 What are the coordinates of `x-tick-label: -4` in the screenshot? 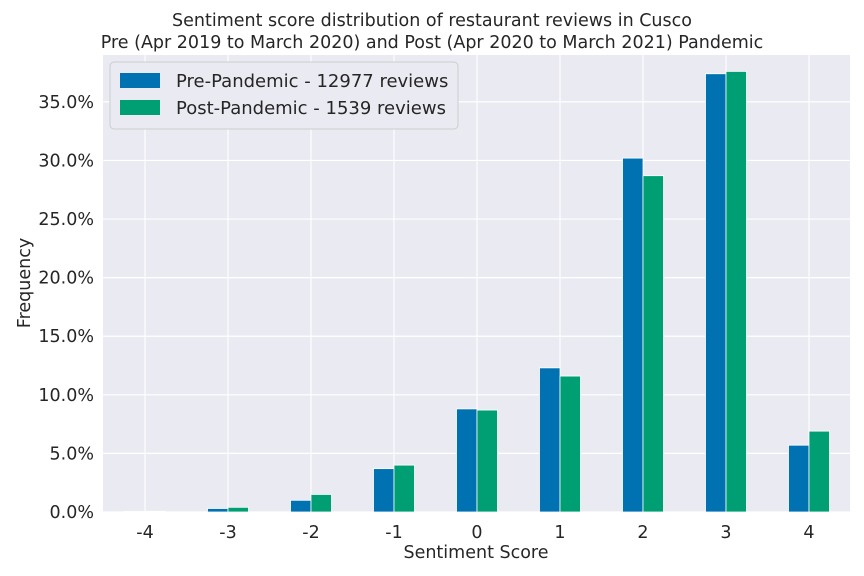 It's located at (144, 533).